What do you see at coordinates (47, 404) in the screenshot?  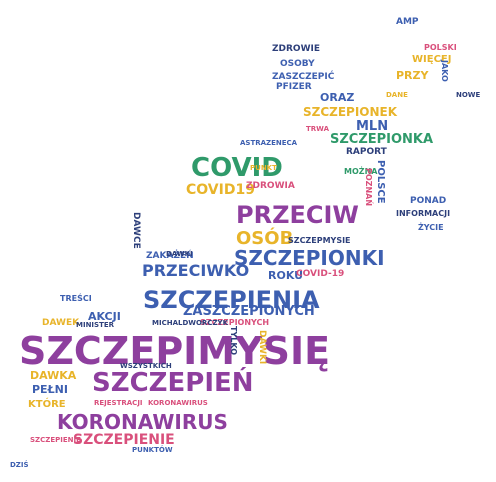 I see `word-ktore: KTÓRE` at bounding box center [47, 404].